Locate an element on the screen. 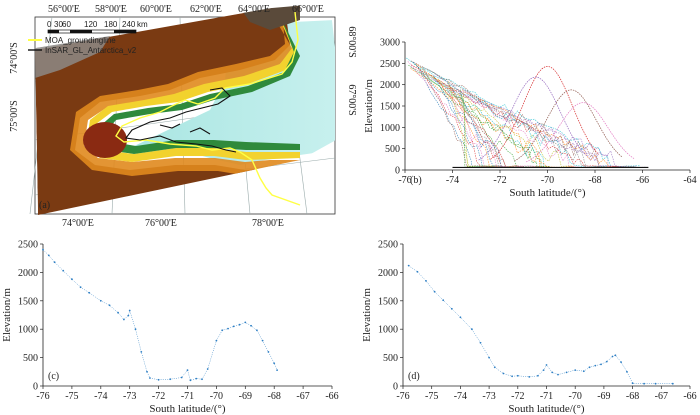  x-tick-label: -75 is located at coordinates (71, 396).